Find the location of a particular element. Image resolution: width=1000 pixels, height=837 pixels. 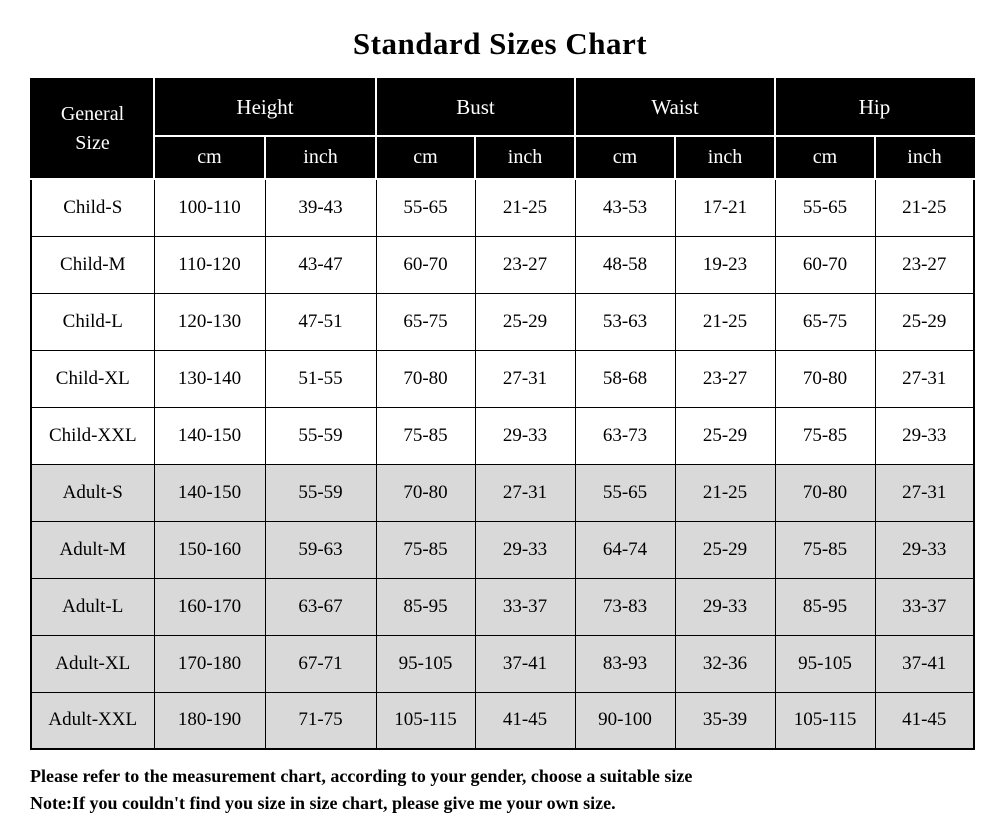

value-cell: 170-180 is located at coordinates (209, 663).